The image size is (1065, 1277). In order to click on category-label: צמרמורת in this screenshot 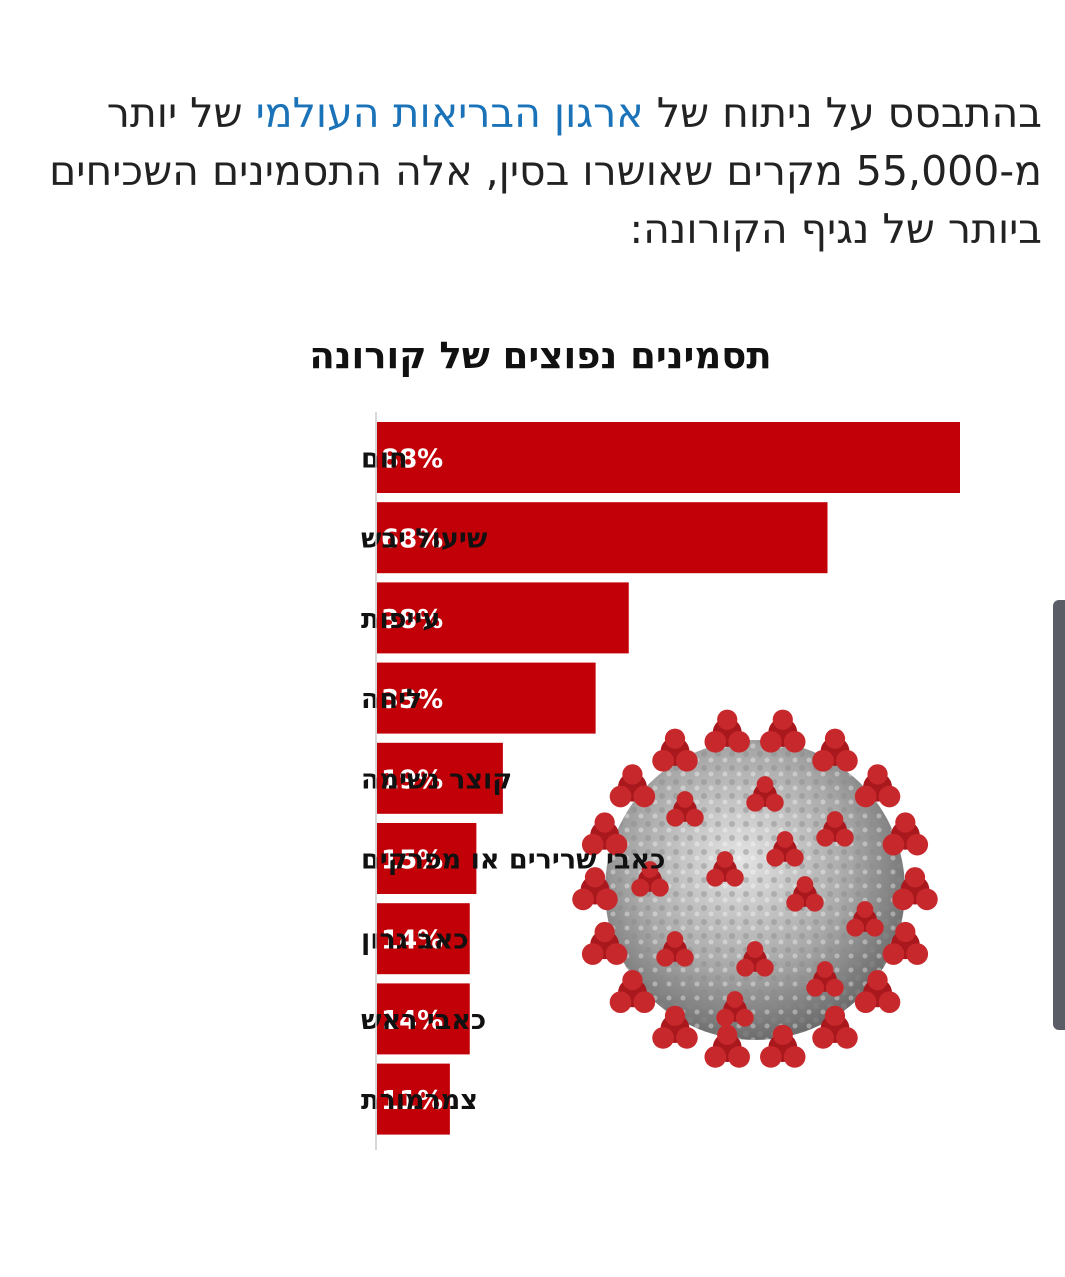, I will do `click(419, 1100)`.